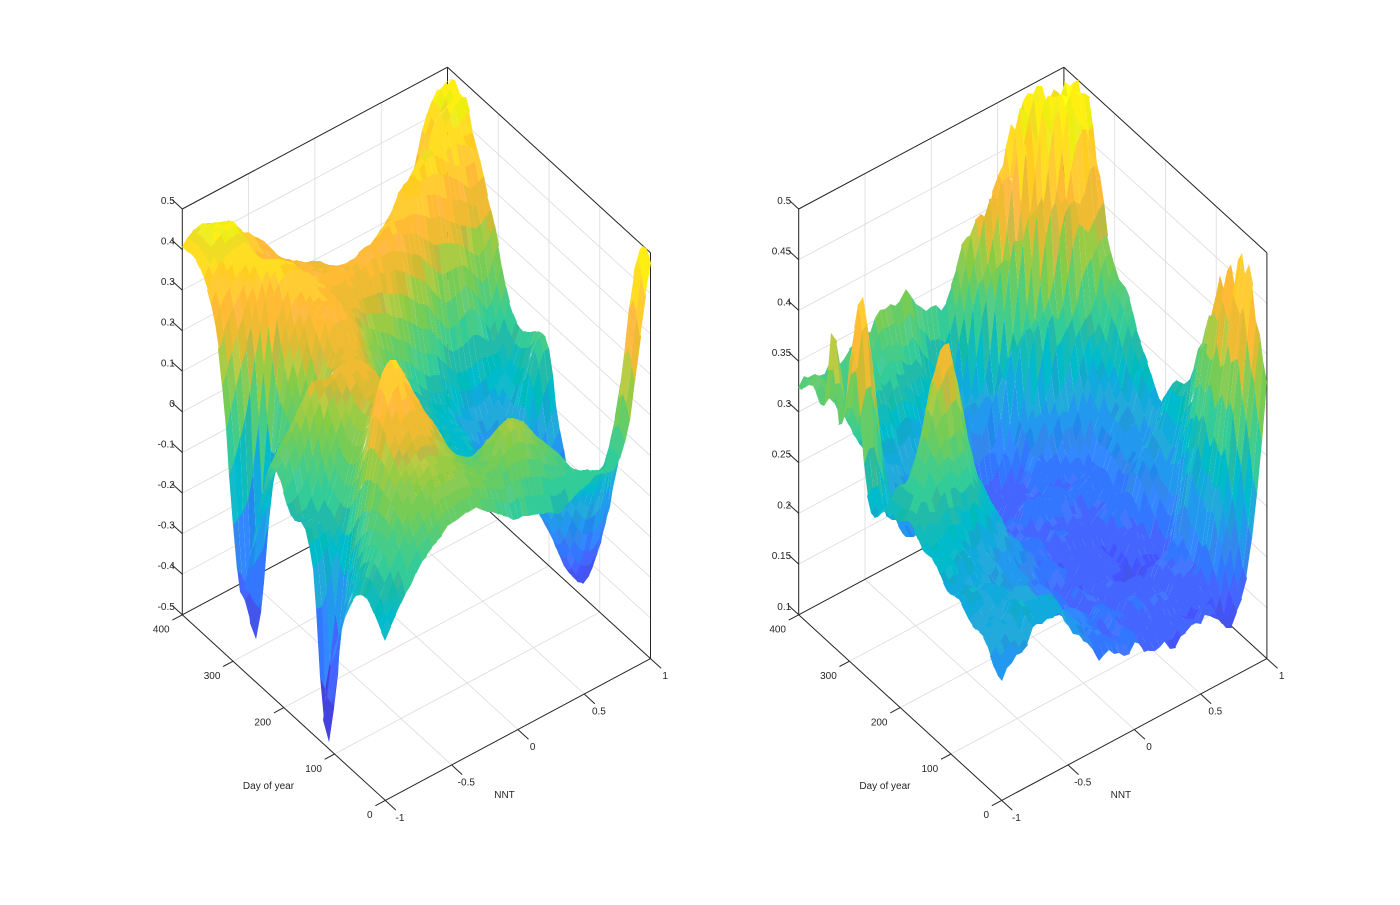  What do you see at coordinates (167, 445) in the screenshot?
I see `svg-text: -0.1` at bounding box center [167, 445].